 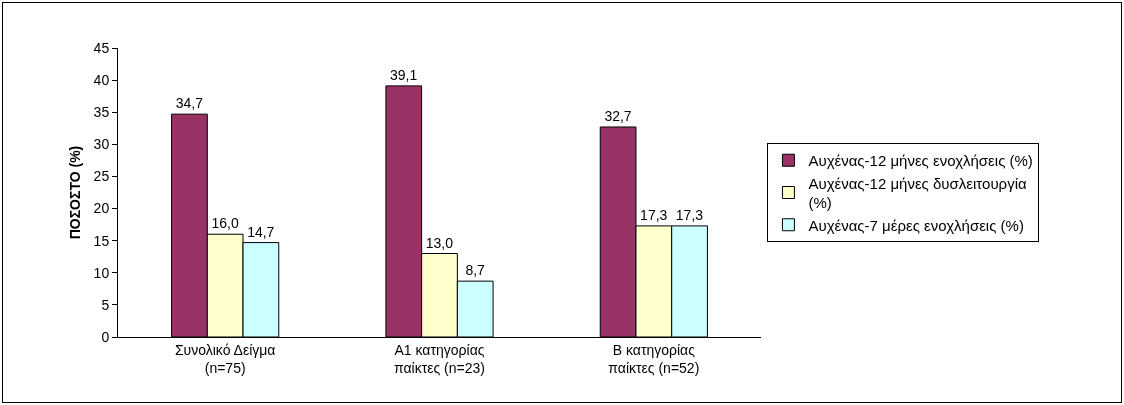 What do you see at coordinates (101, 272) in the screenshot?
I see `y-tick-label: 10` at bounding box center [101, 272].